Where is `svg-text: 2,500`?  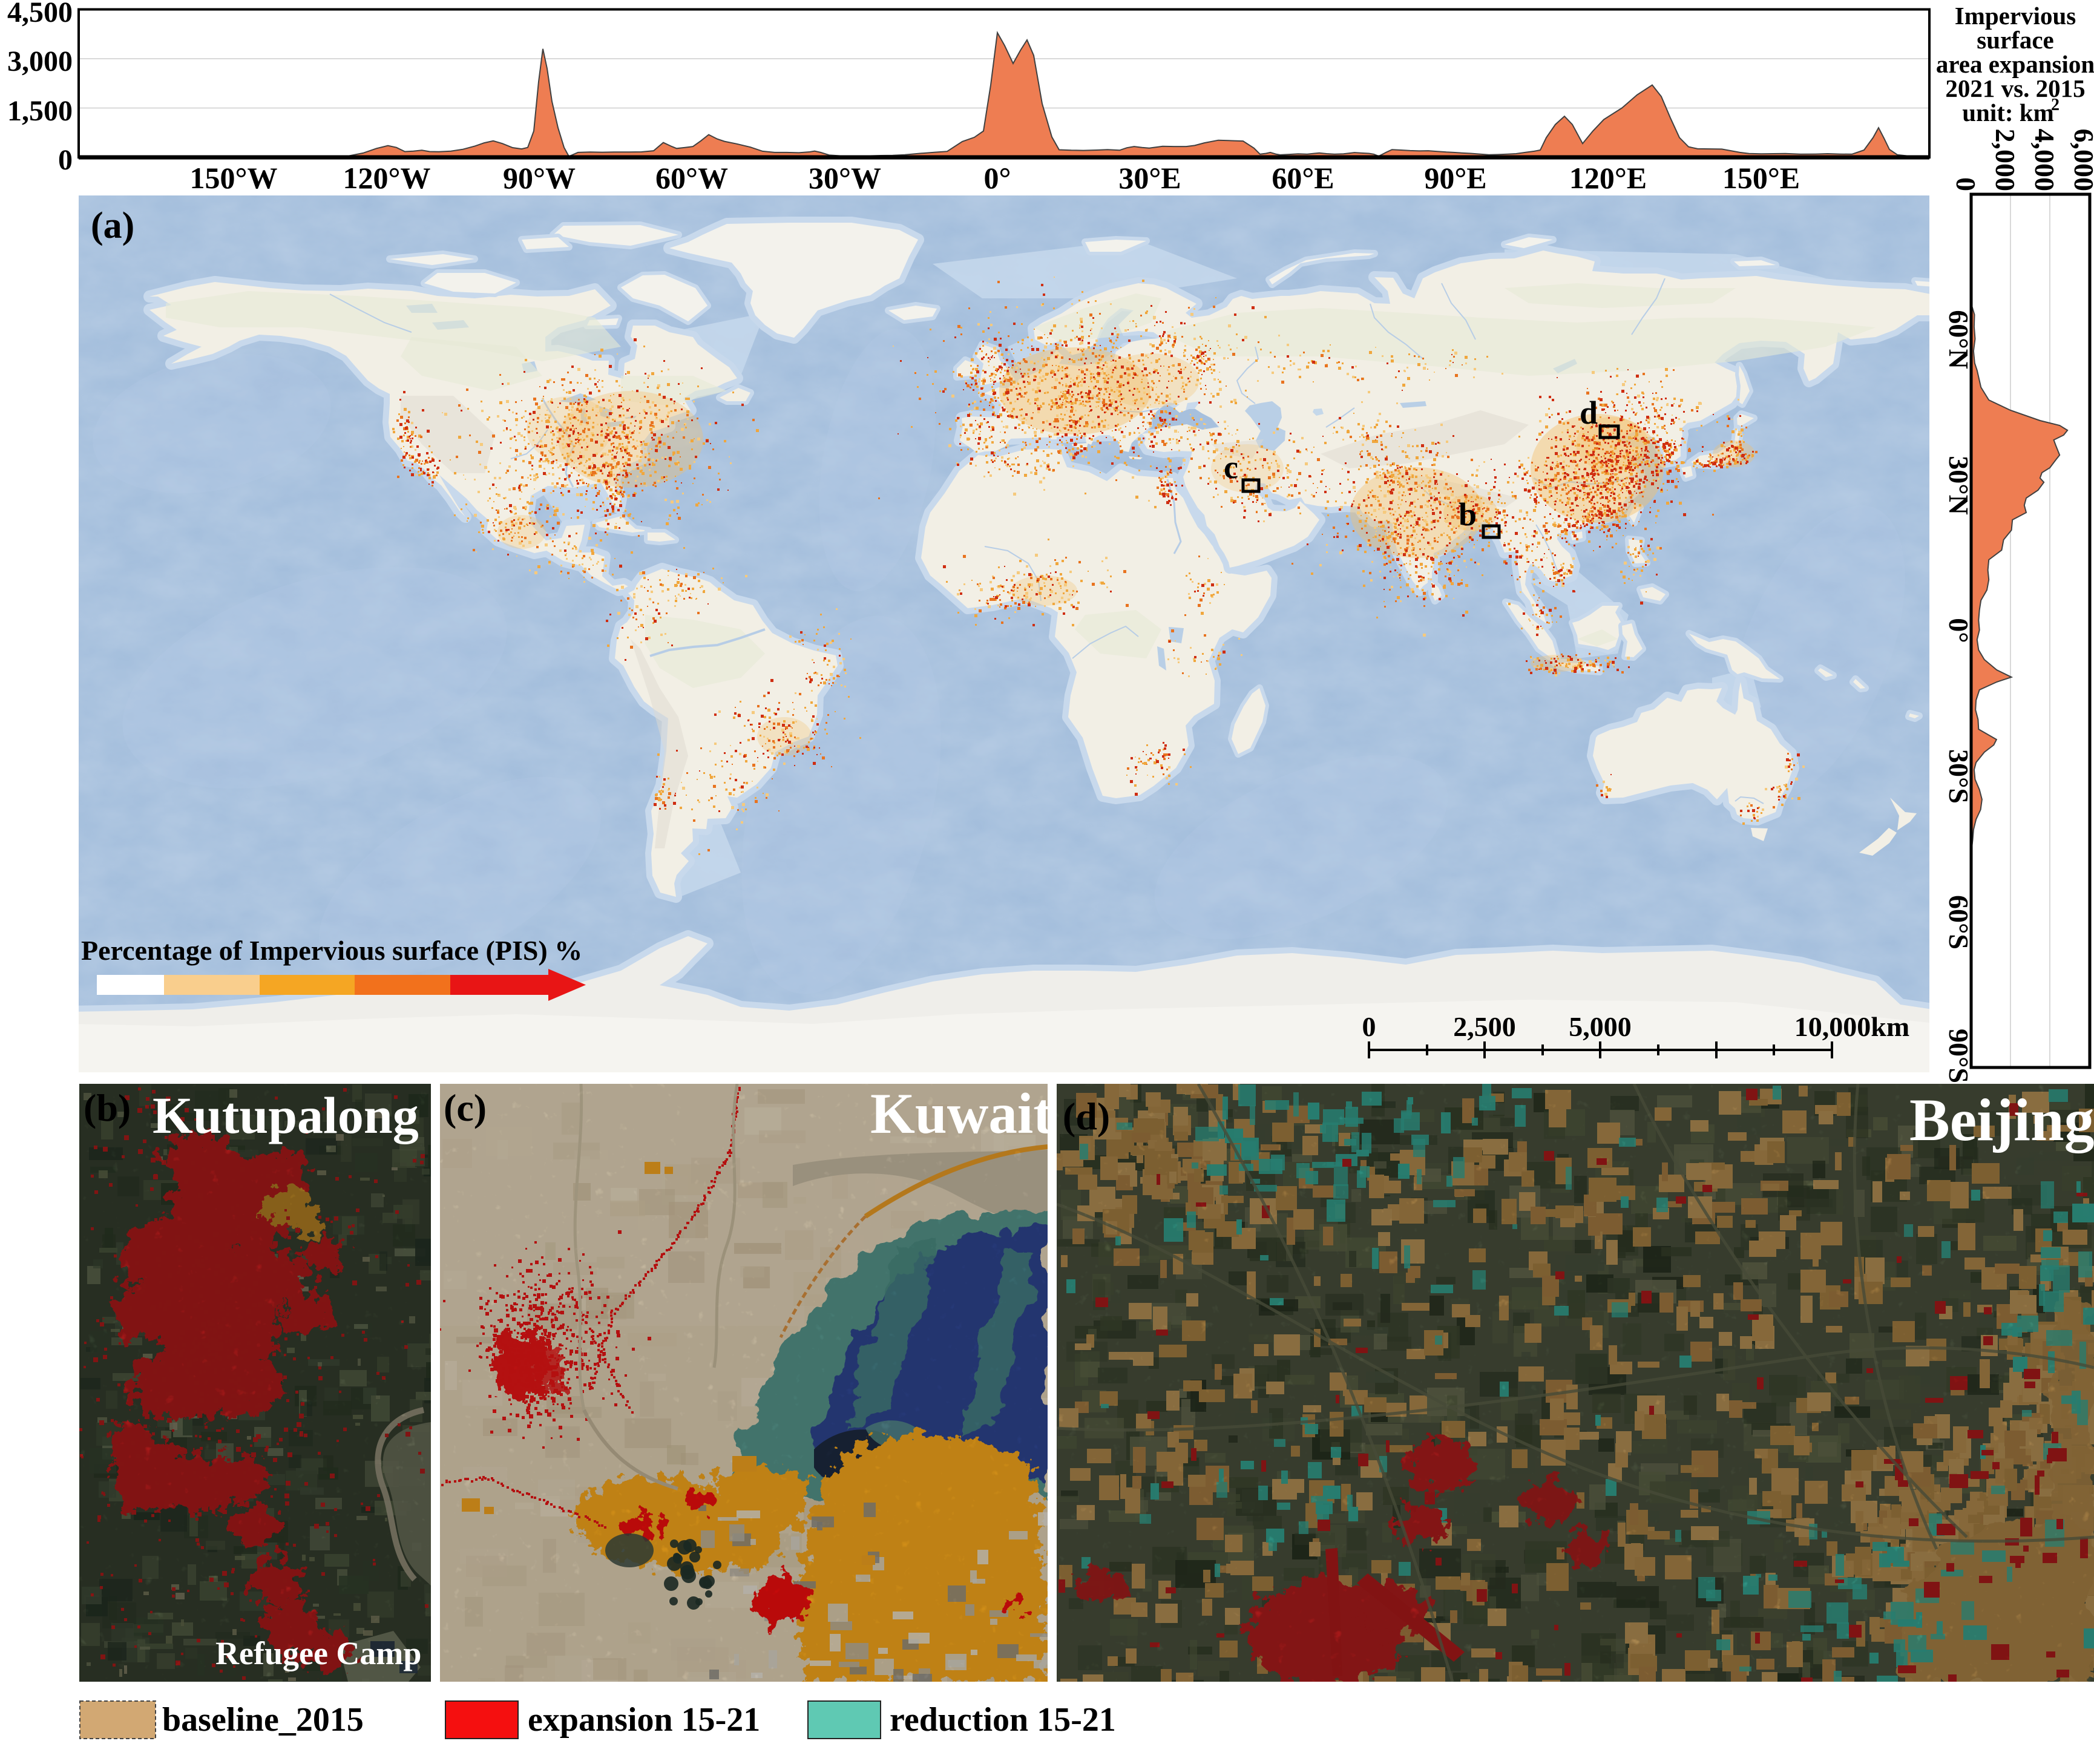 svg-text: 2,500 is located at coordinates (1484, 1026).